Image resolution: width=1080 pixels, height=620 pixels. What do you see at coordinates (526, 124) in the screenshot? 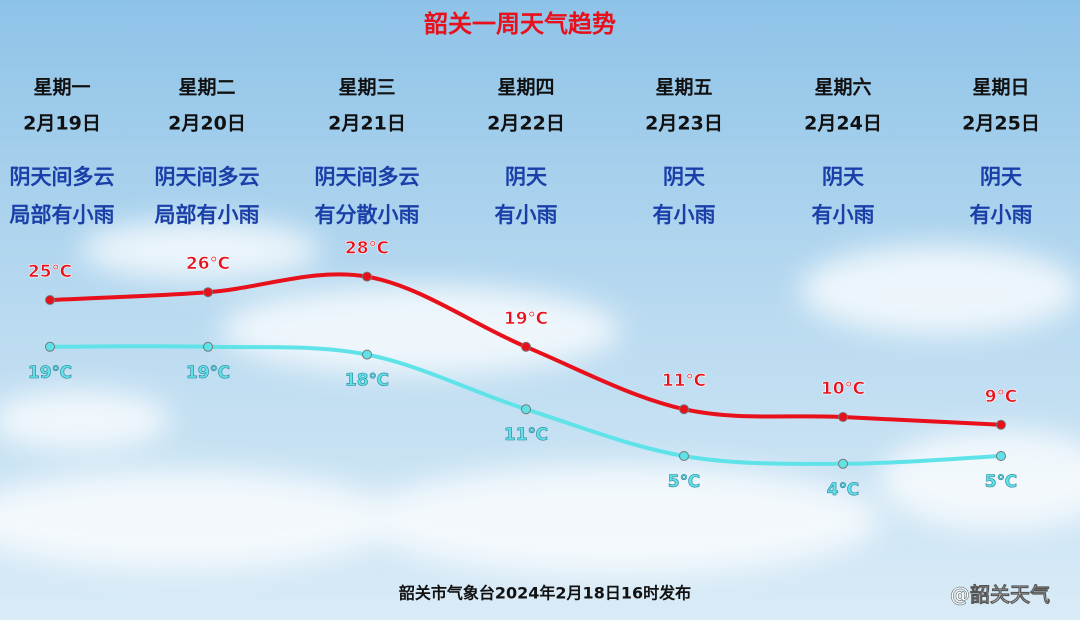
I see `date: 2月22日` at bounding box center [526, 124].